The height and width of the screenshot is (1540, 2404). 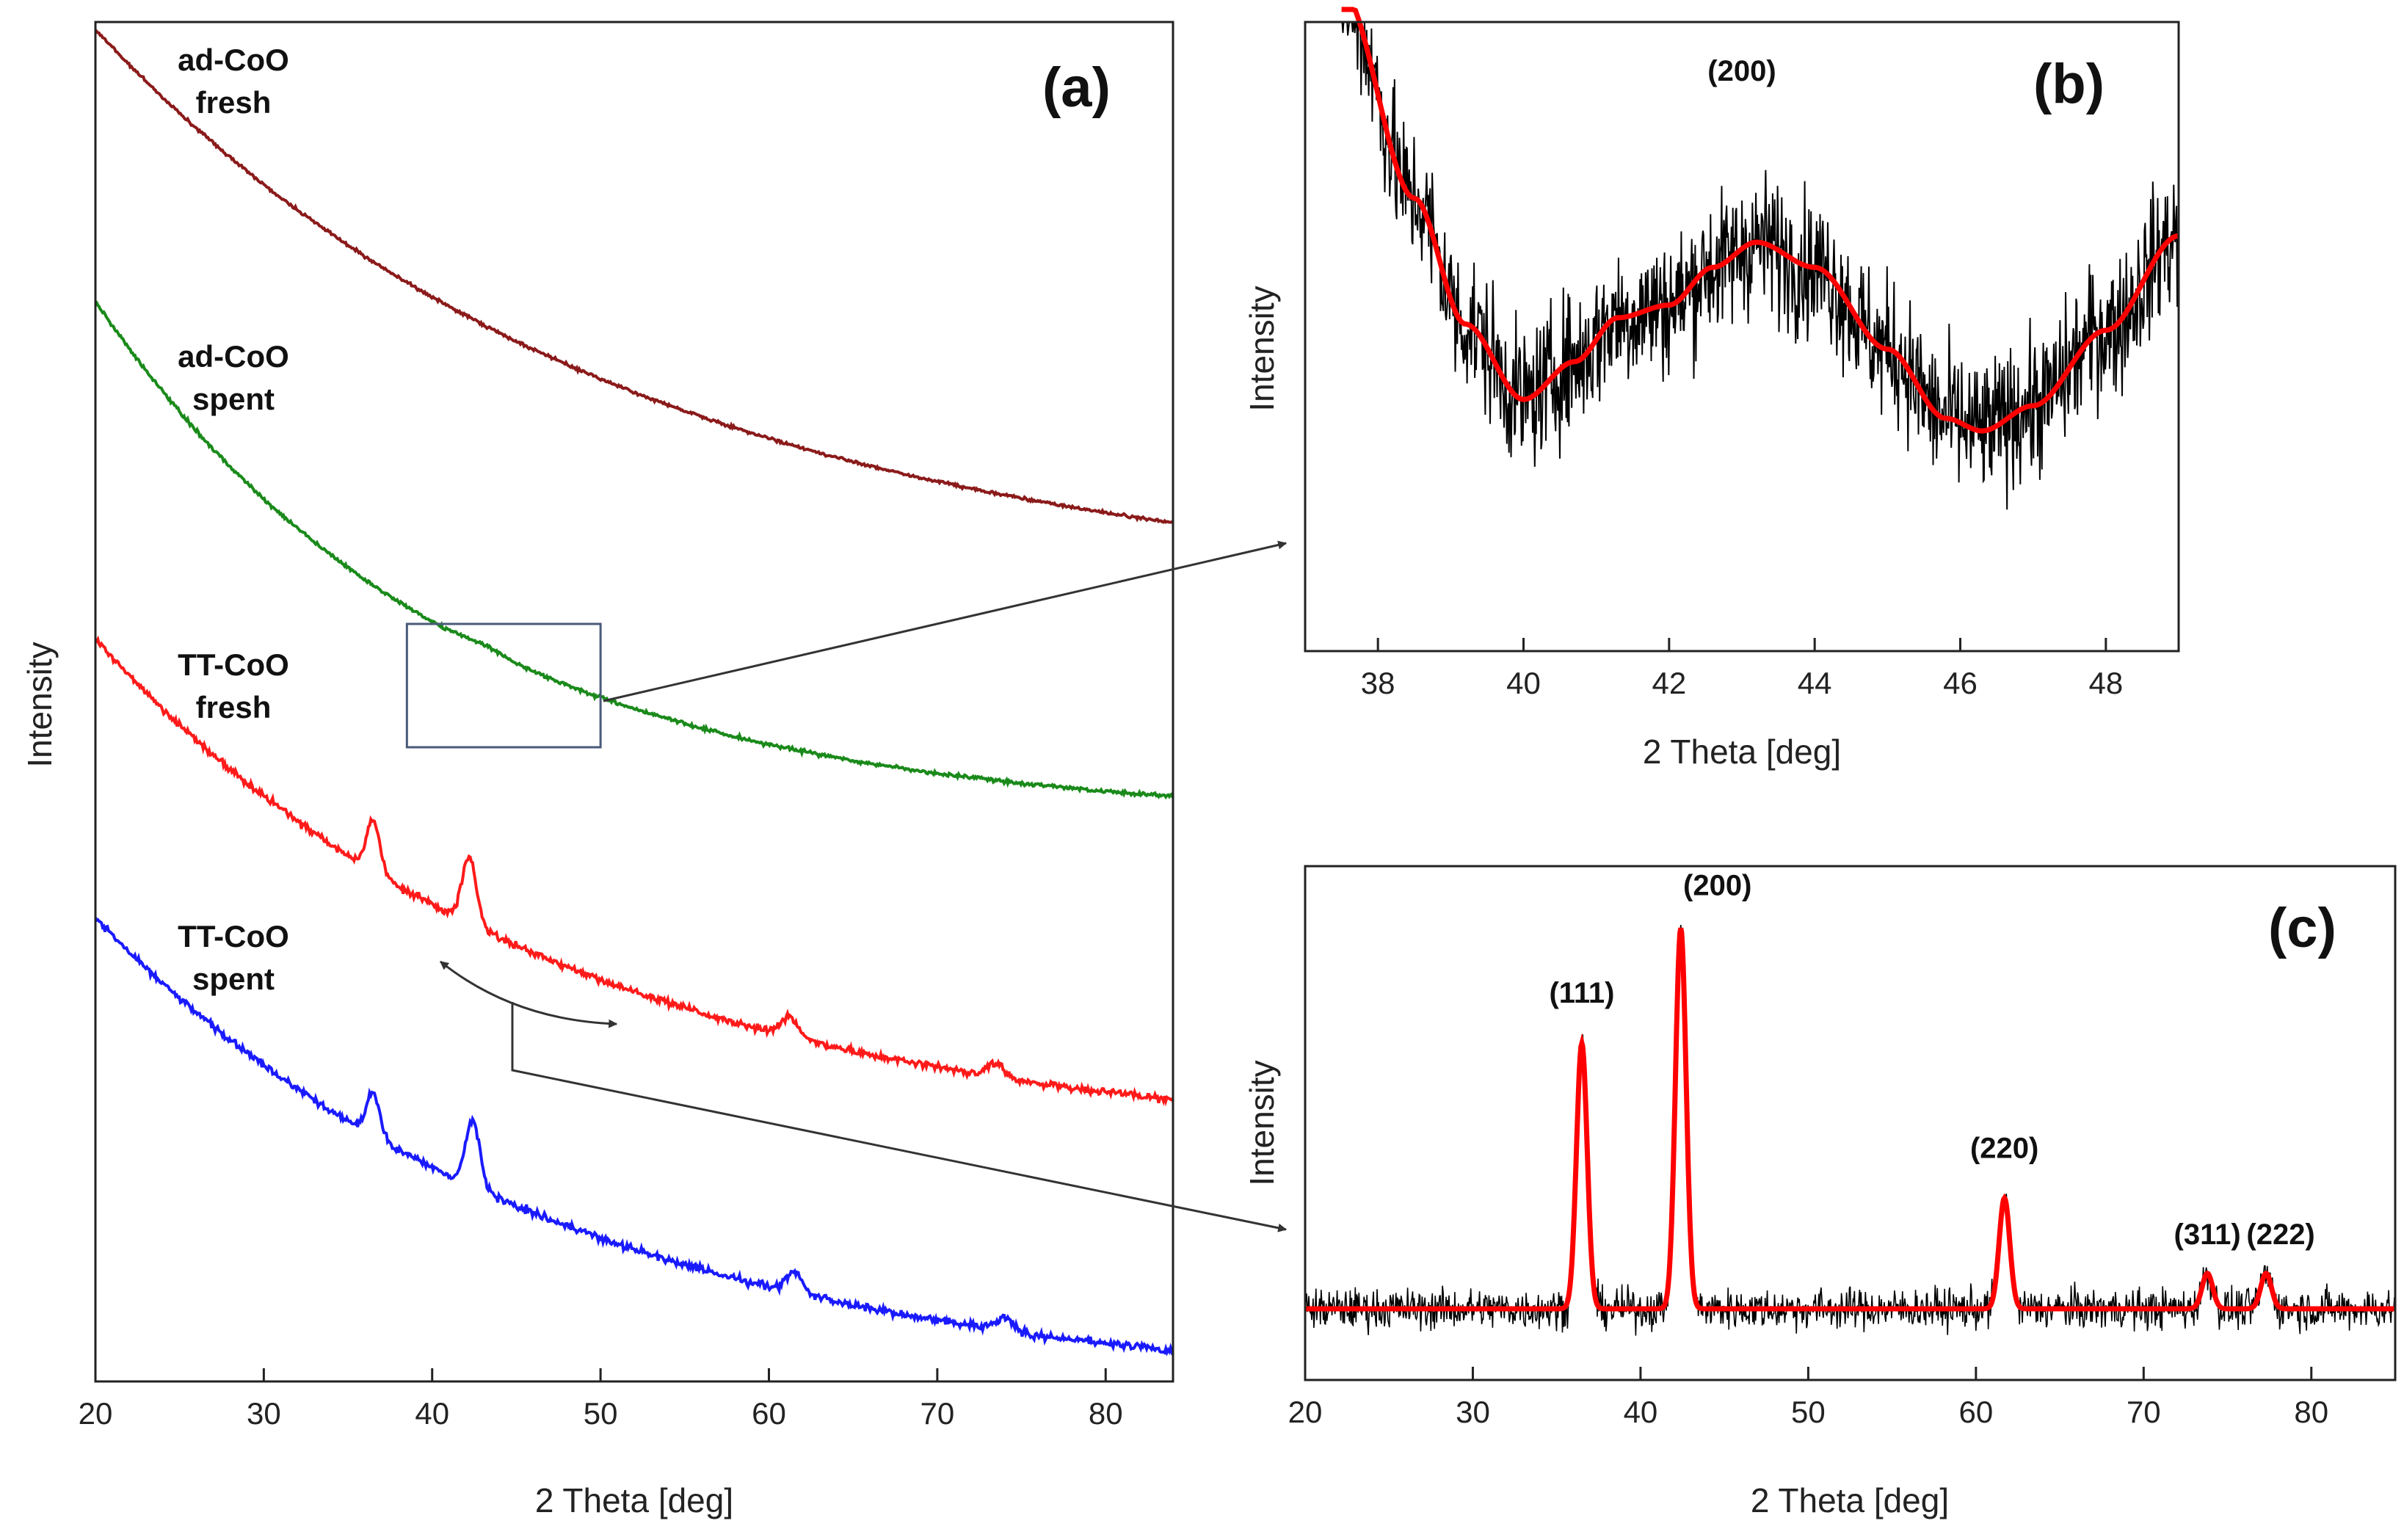 I want to click on panel-b-y-label: Intensity, so click(x=1262, y=348).